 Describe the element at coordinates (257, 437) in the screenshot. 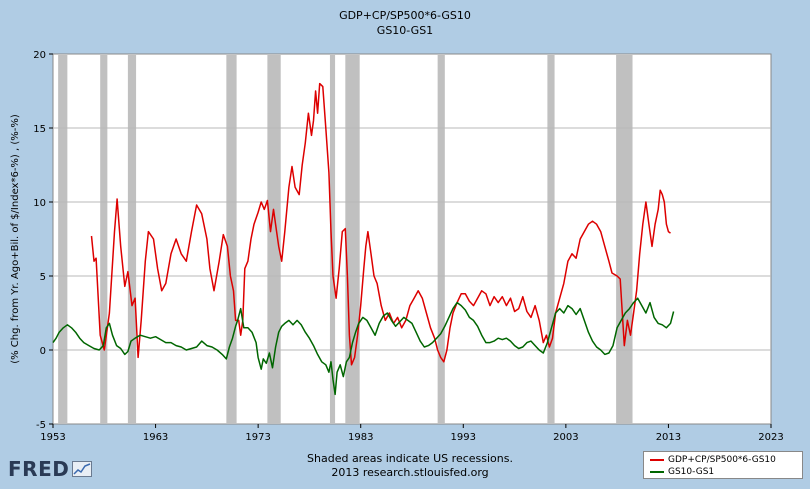

I see `x-tick-label-2: 1973` at that location.